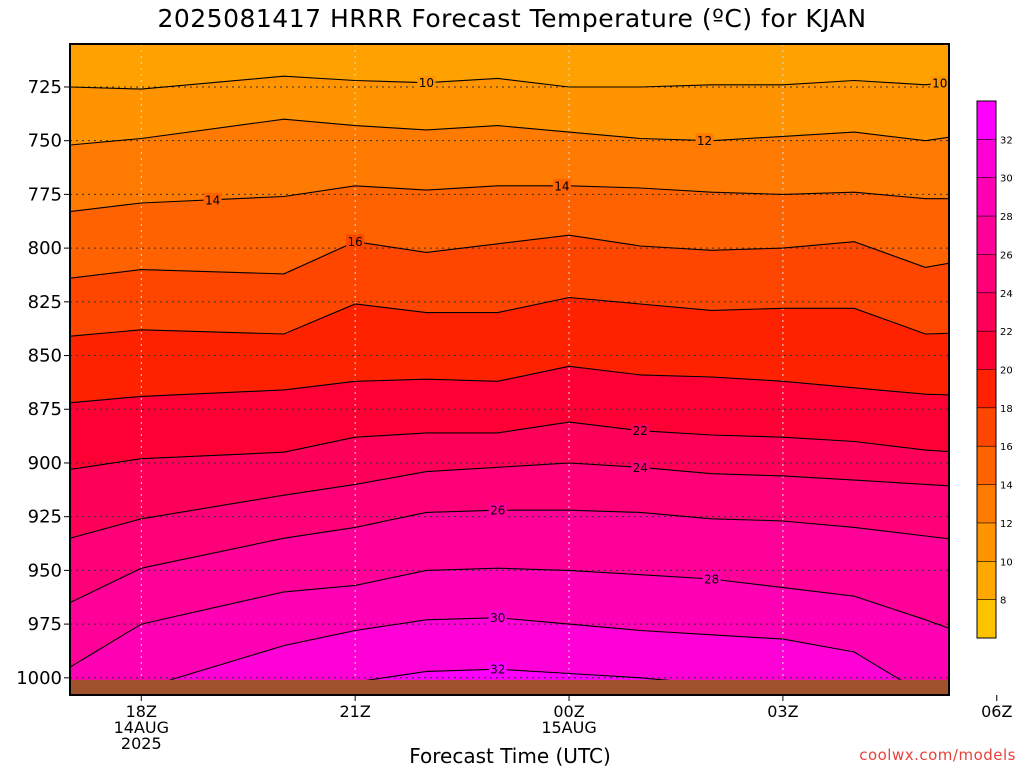 Image resolution: width=1024 pixels, height=768 pixels. What do you see at coordinates (996, 711) in the screenshot?
I see `x-tick-label: 06Z` at bounding box center [996, 711].